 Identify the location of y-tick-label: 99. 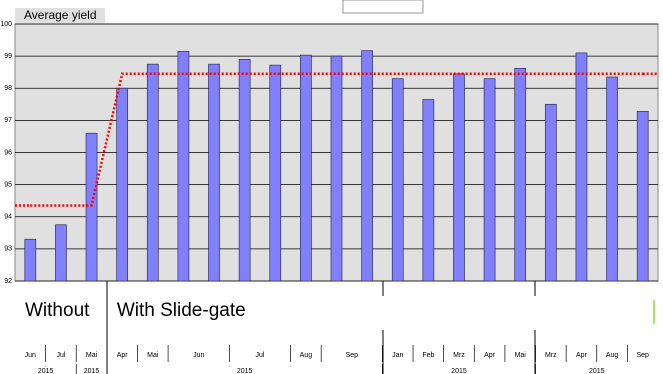
(8, 56).